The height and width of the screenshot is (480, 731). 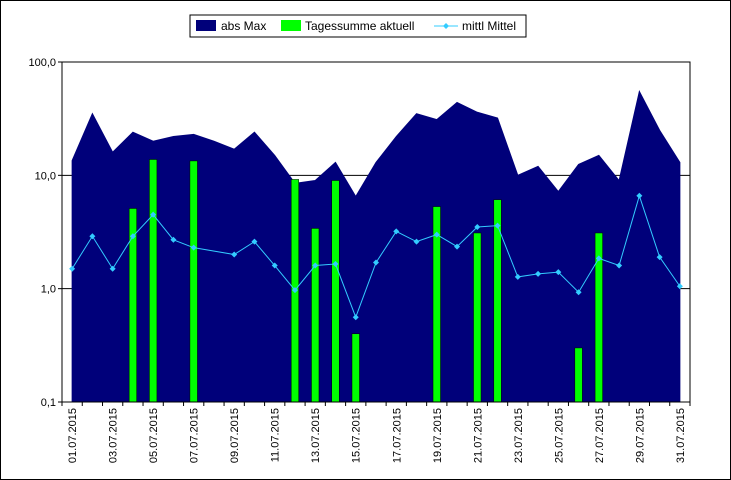 What do you see at coordinates (48, 403) in the screenshot?
I see `y-tick-label: 0,1` at bounding box center [48, 403].